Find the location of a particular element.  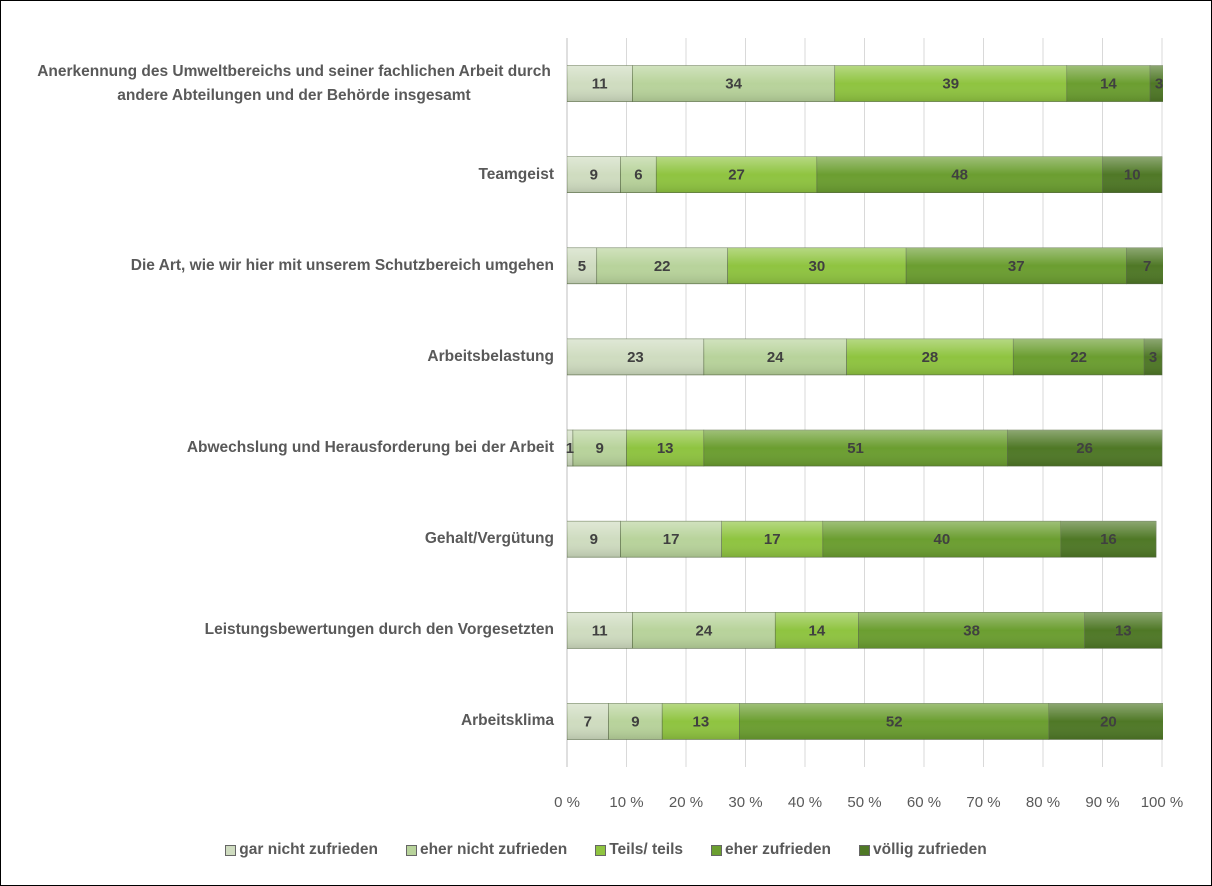

value-label: 48 is located at coordinates (959, 175).